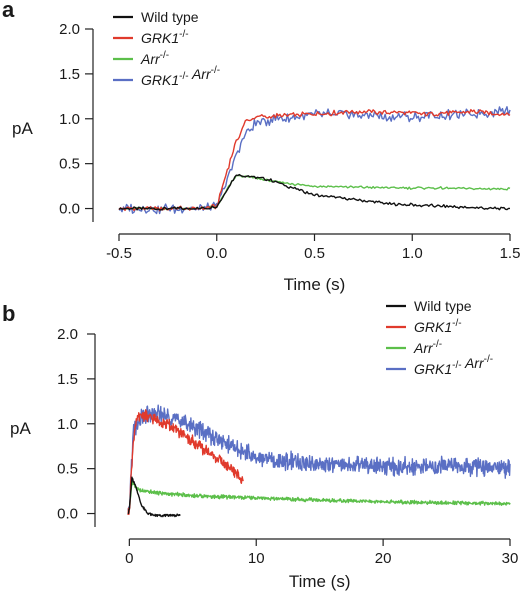  I want to click on series-line-grk1, so click(185, 462).